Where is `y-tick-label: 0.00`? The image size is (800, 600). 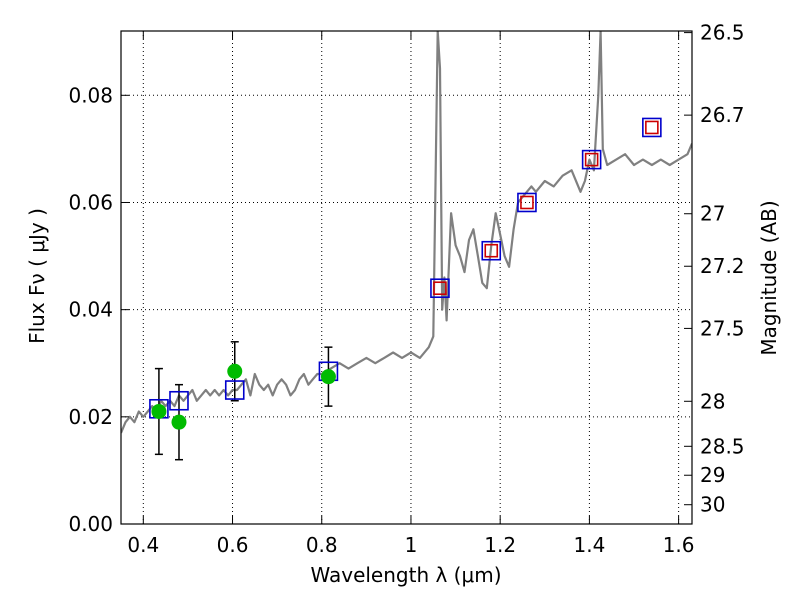
y-tick-label: 0.00 is located at coordinates (90, 524).